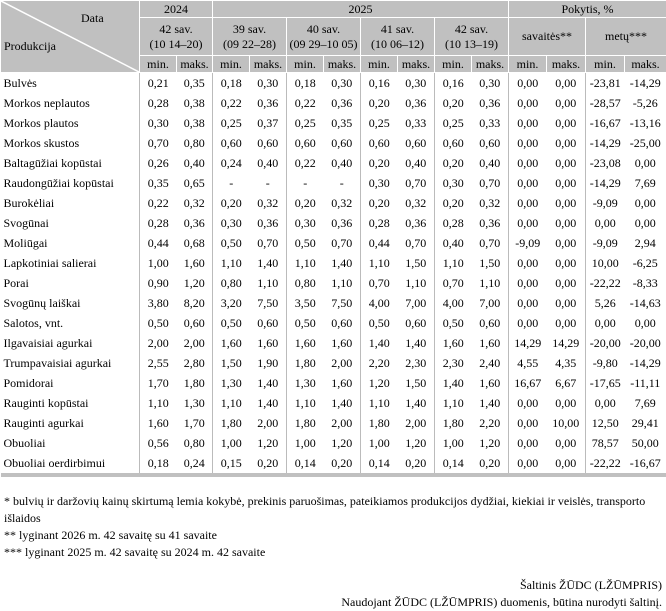 This screenshot has width=666, height=611. What do you see at coordinates (195, 103) in the screenshot?
I see `max-value: 0,38` at bounding box center [195, 103].